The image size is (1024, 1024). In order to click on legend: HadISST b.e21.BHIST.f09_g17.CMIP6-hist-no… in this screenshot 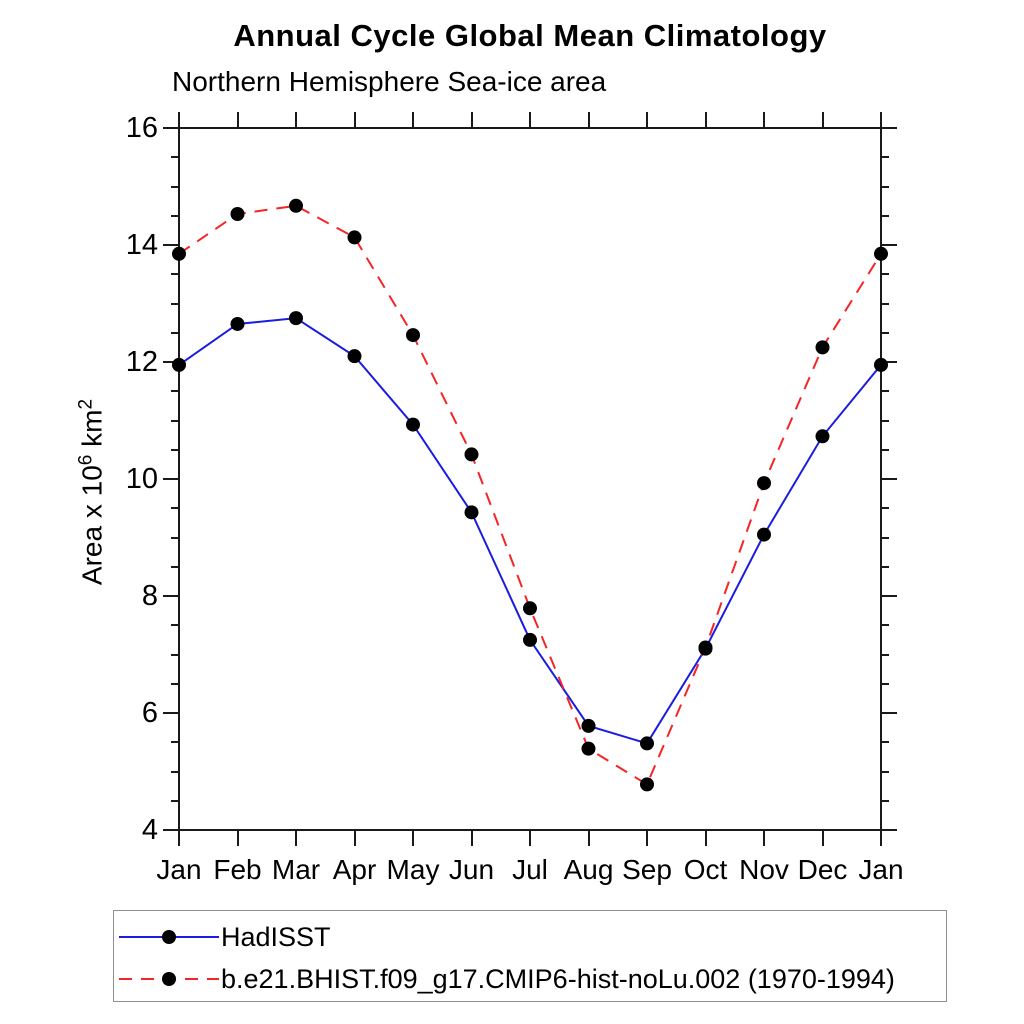, I will do `click(530, 956)`.